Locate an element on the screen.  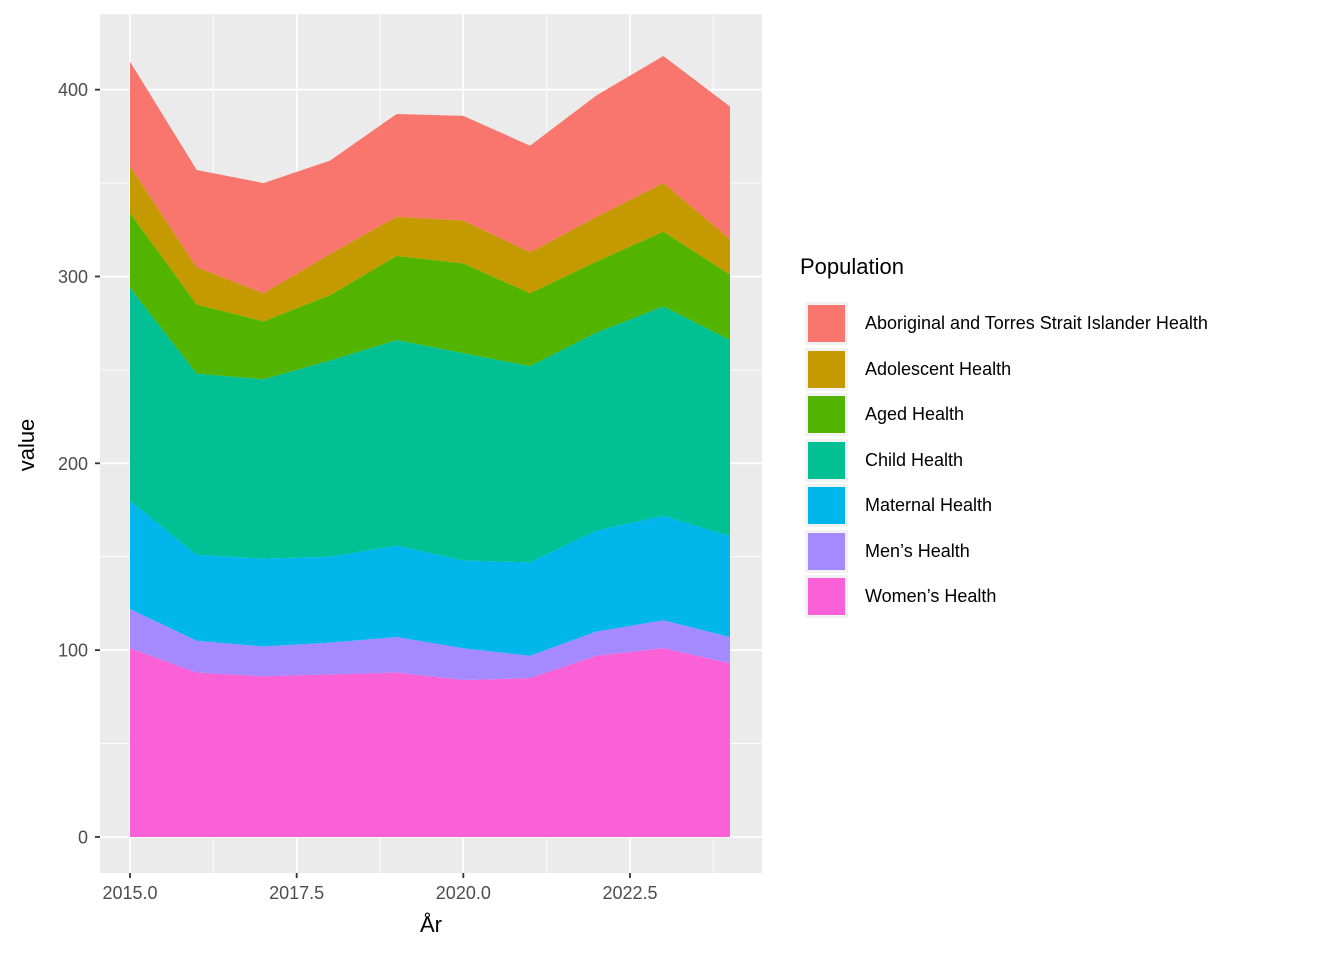
y-tick-label: 300 is located at coordinates (73, 277).